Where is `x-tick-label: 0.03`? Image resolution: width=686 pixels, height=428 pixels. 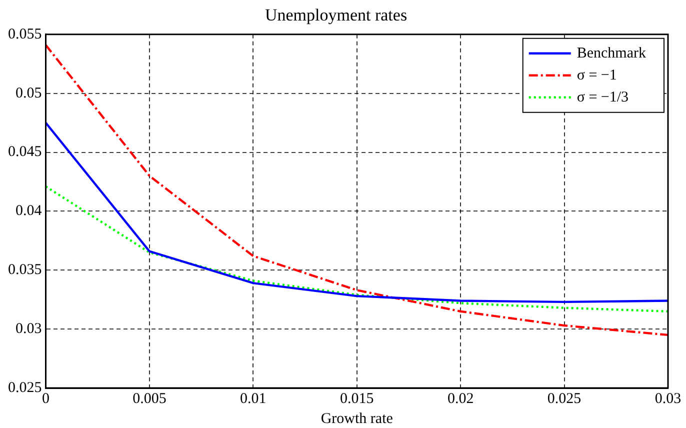 x-tick-label: 0.03 is located at coordinates (668, 398).